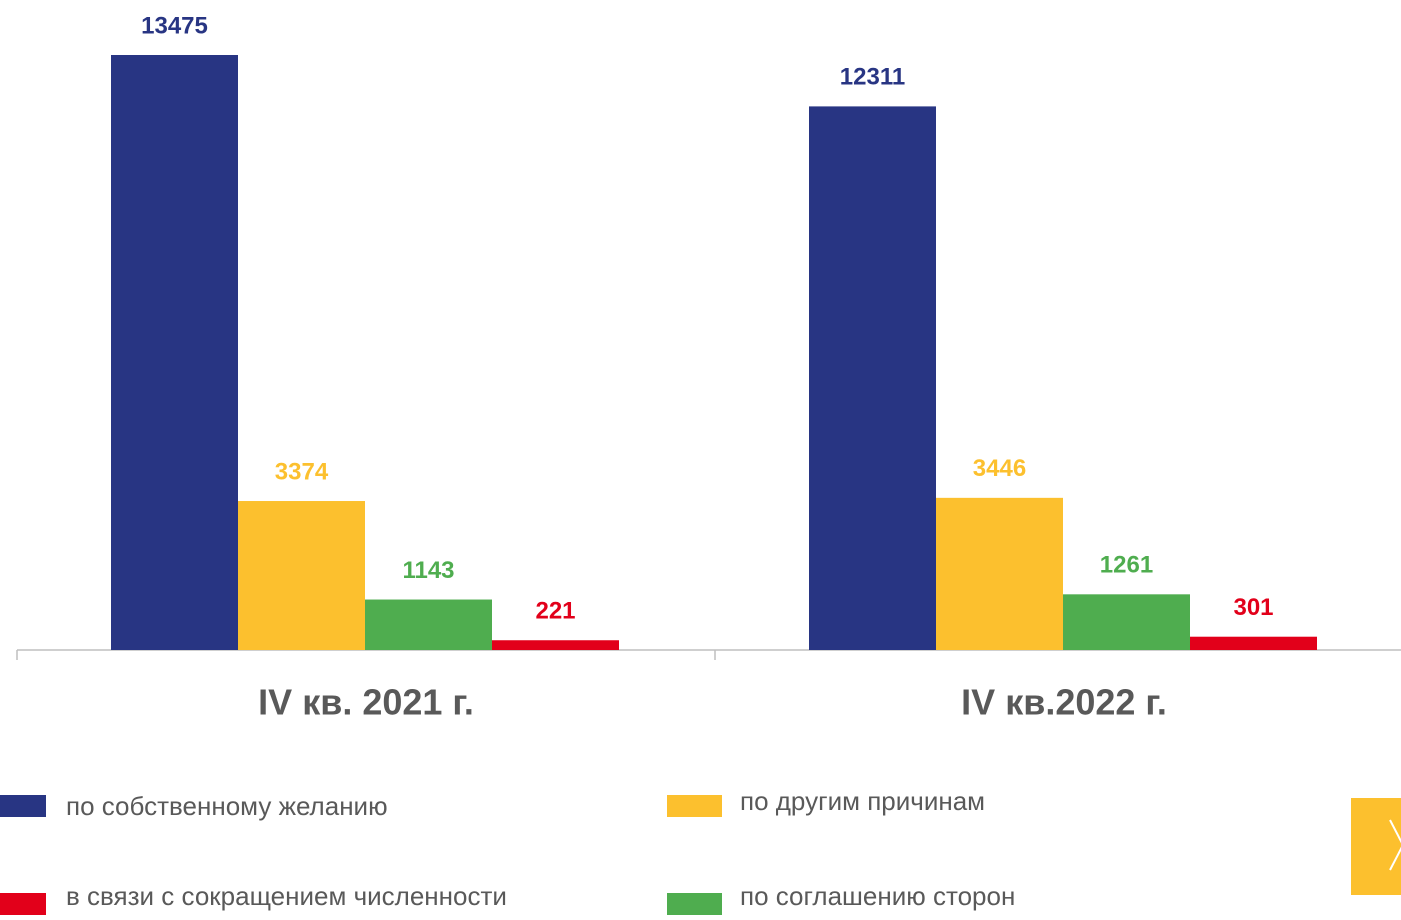 The image size is (1401, 920). Describe the element at coordinates (1253, 607) in the screenshot. I see `data-label: 301` at that location.